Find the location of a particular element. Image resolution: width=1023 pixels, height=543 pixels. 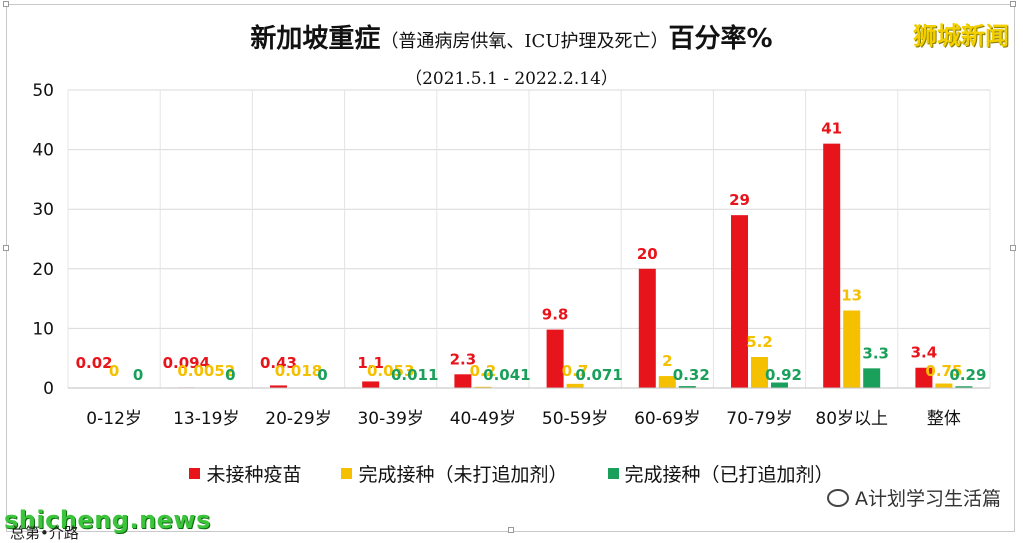

y-tick-label: 0 is located at coordinates (48, 389).